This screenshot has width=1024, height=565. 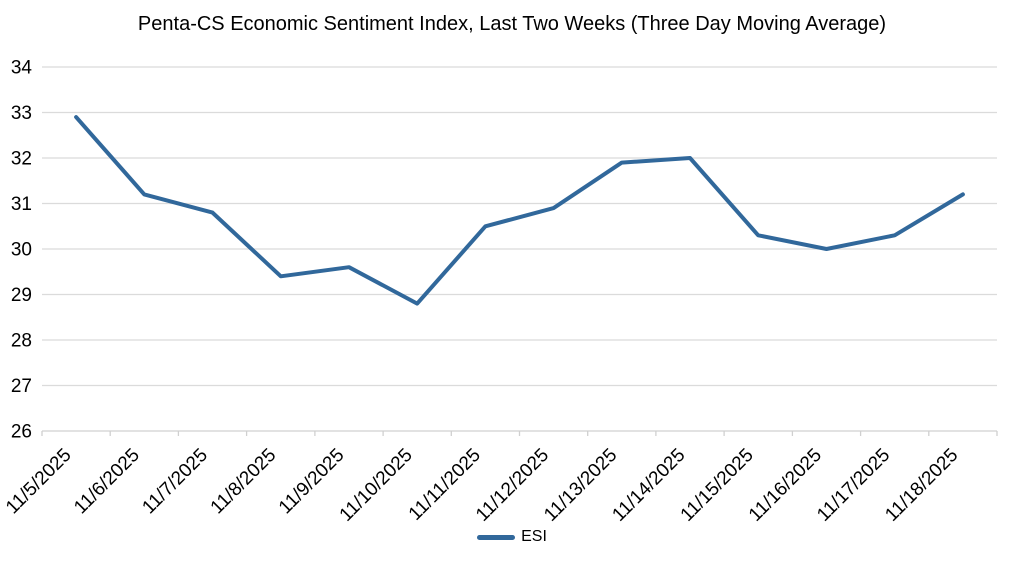 What do you see at coordinates (580, 485) in the screenshot?
I see `x-tick-label: 11/13/2025` at bounding box center [580, 485].